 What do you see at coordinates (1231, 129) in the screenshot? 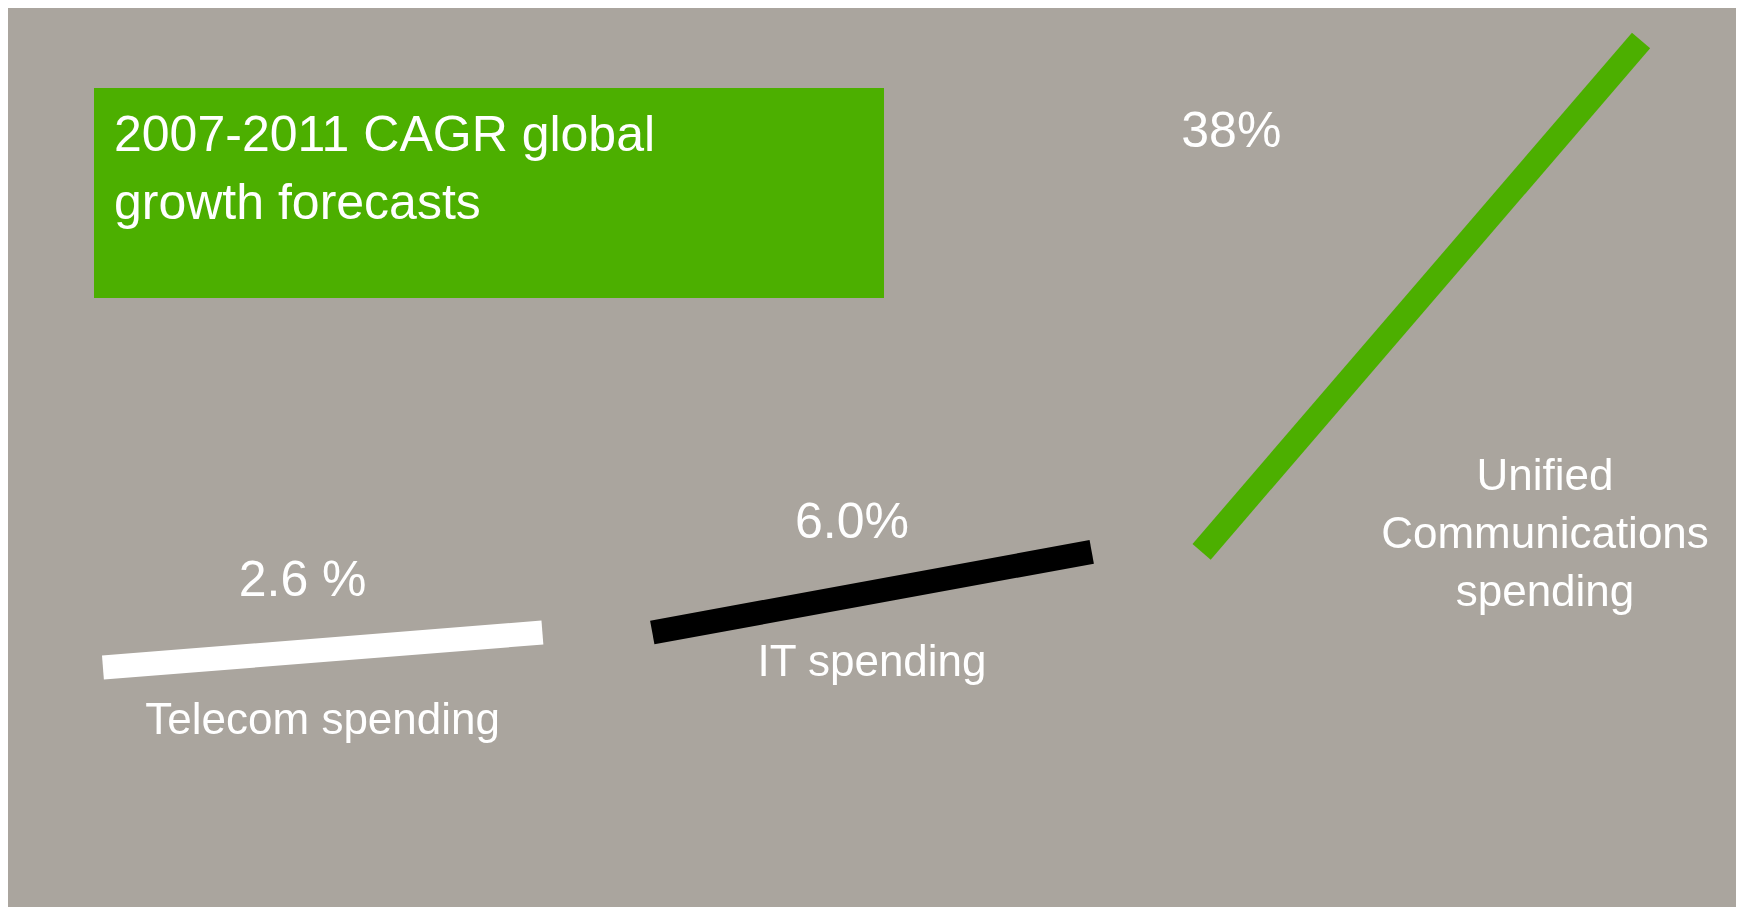
I see `data-label: 38%` at bounding box center [1231, 129].